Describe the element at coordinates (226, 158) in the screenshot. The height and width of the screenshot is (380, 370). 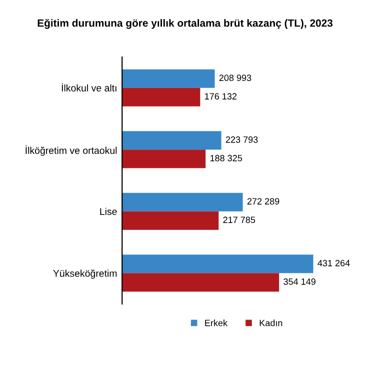
I see `data-label: 188 325` at that location.